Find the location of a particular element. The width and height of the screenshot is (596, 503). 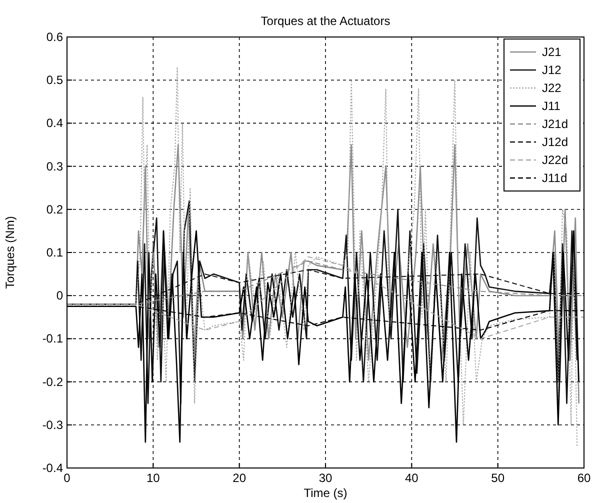

y-tick-label: 0.6 is located at coordinates (55, 37).